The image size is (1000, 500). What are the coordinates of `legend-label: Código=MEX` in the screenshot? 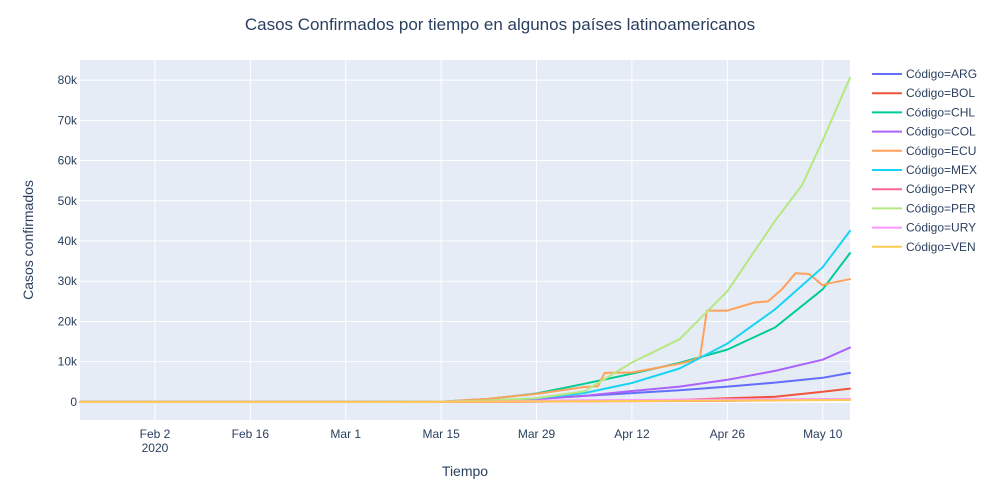 It's located at (941, 170).